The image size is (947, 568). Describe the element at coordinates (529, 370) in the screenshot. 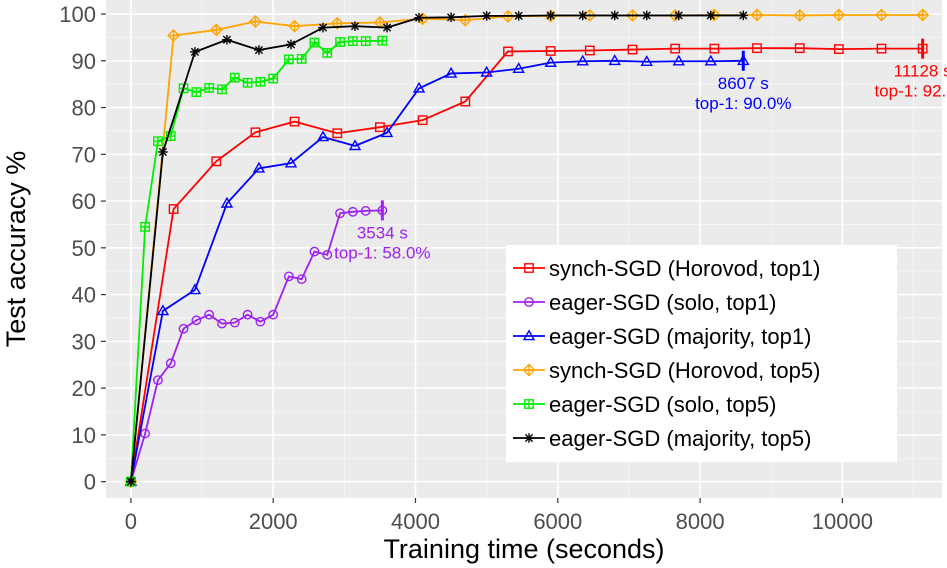

I see `legend-key-horovod-top5` at that location.